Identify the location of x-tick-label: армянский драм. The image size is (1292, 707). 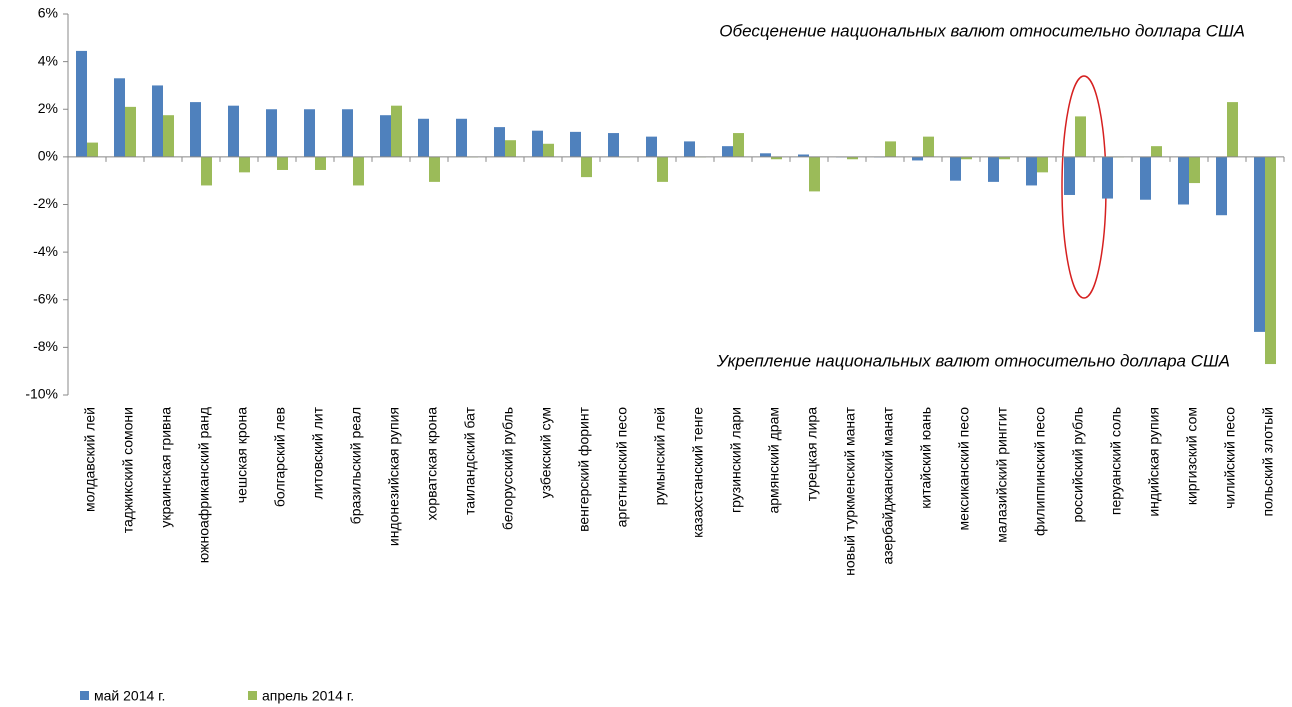
(774, 460).